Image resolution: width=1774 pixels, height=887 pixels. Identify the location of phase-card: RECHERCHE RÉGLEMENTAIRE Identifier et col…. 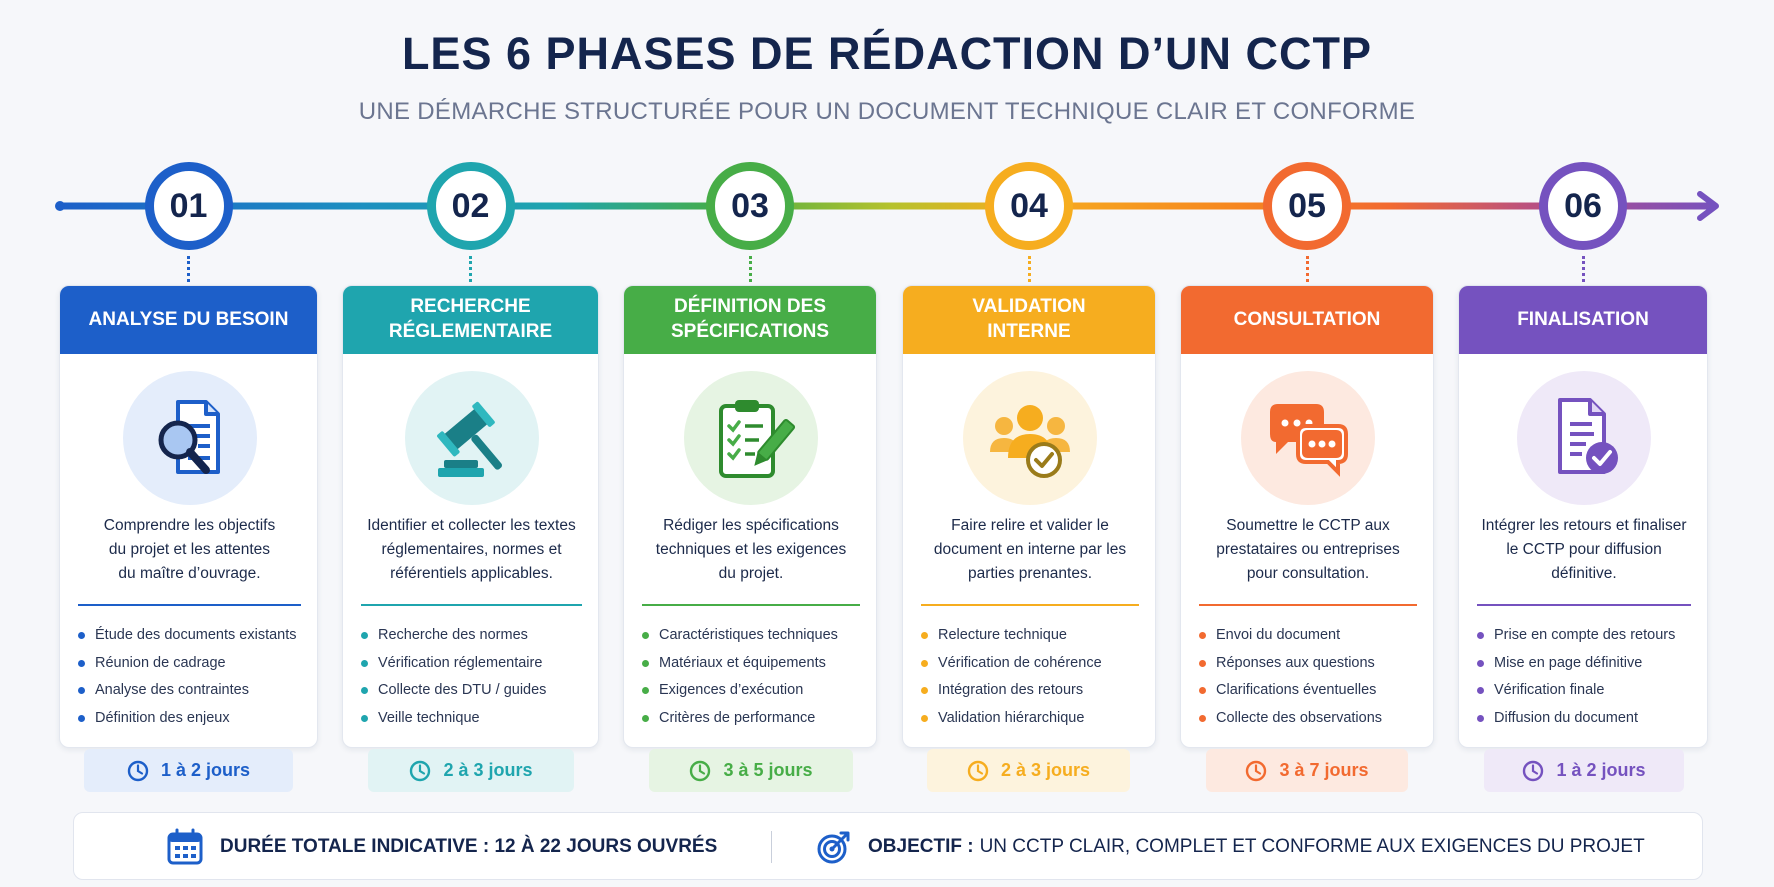
(470, 516).